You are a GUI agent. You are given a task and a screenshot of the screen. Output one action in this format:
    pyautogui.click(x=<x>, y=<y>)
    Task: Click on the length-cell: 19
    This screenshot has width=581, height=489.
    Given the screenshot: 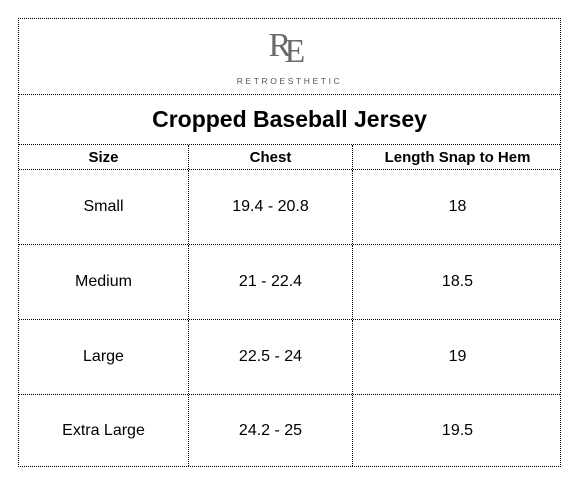 What is the action you would take?
    pyautogui.click(x=457, y=357)
    